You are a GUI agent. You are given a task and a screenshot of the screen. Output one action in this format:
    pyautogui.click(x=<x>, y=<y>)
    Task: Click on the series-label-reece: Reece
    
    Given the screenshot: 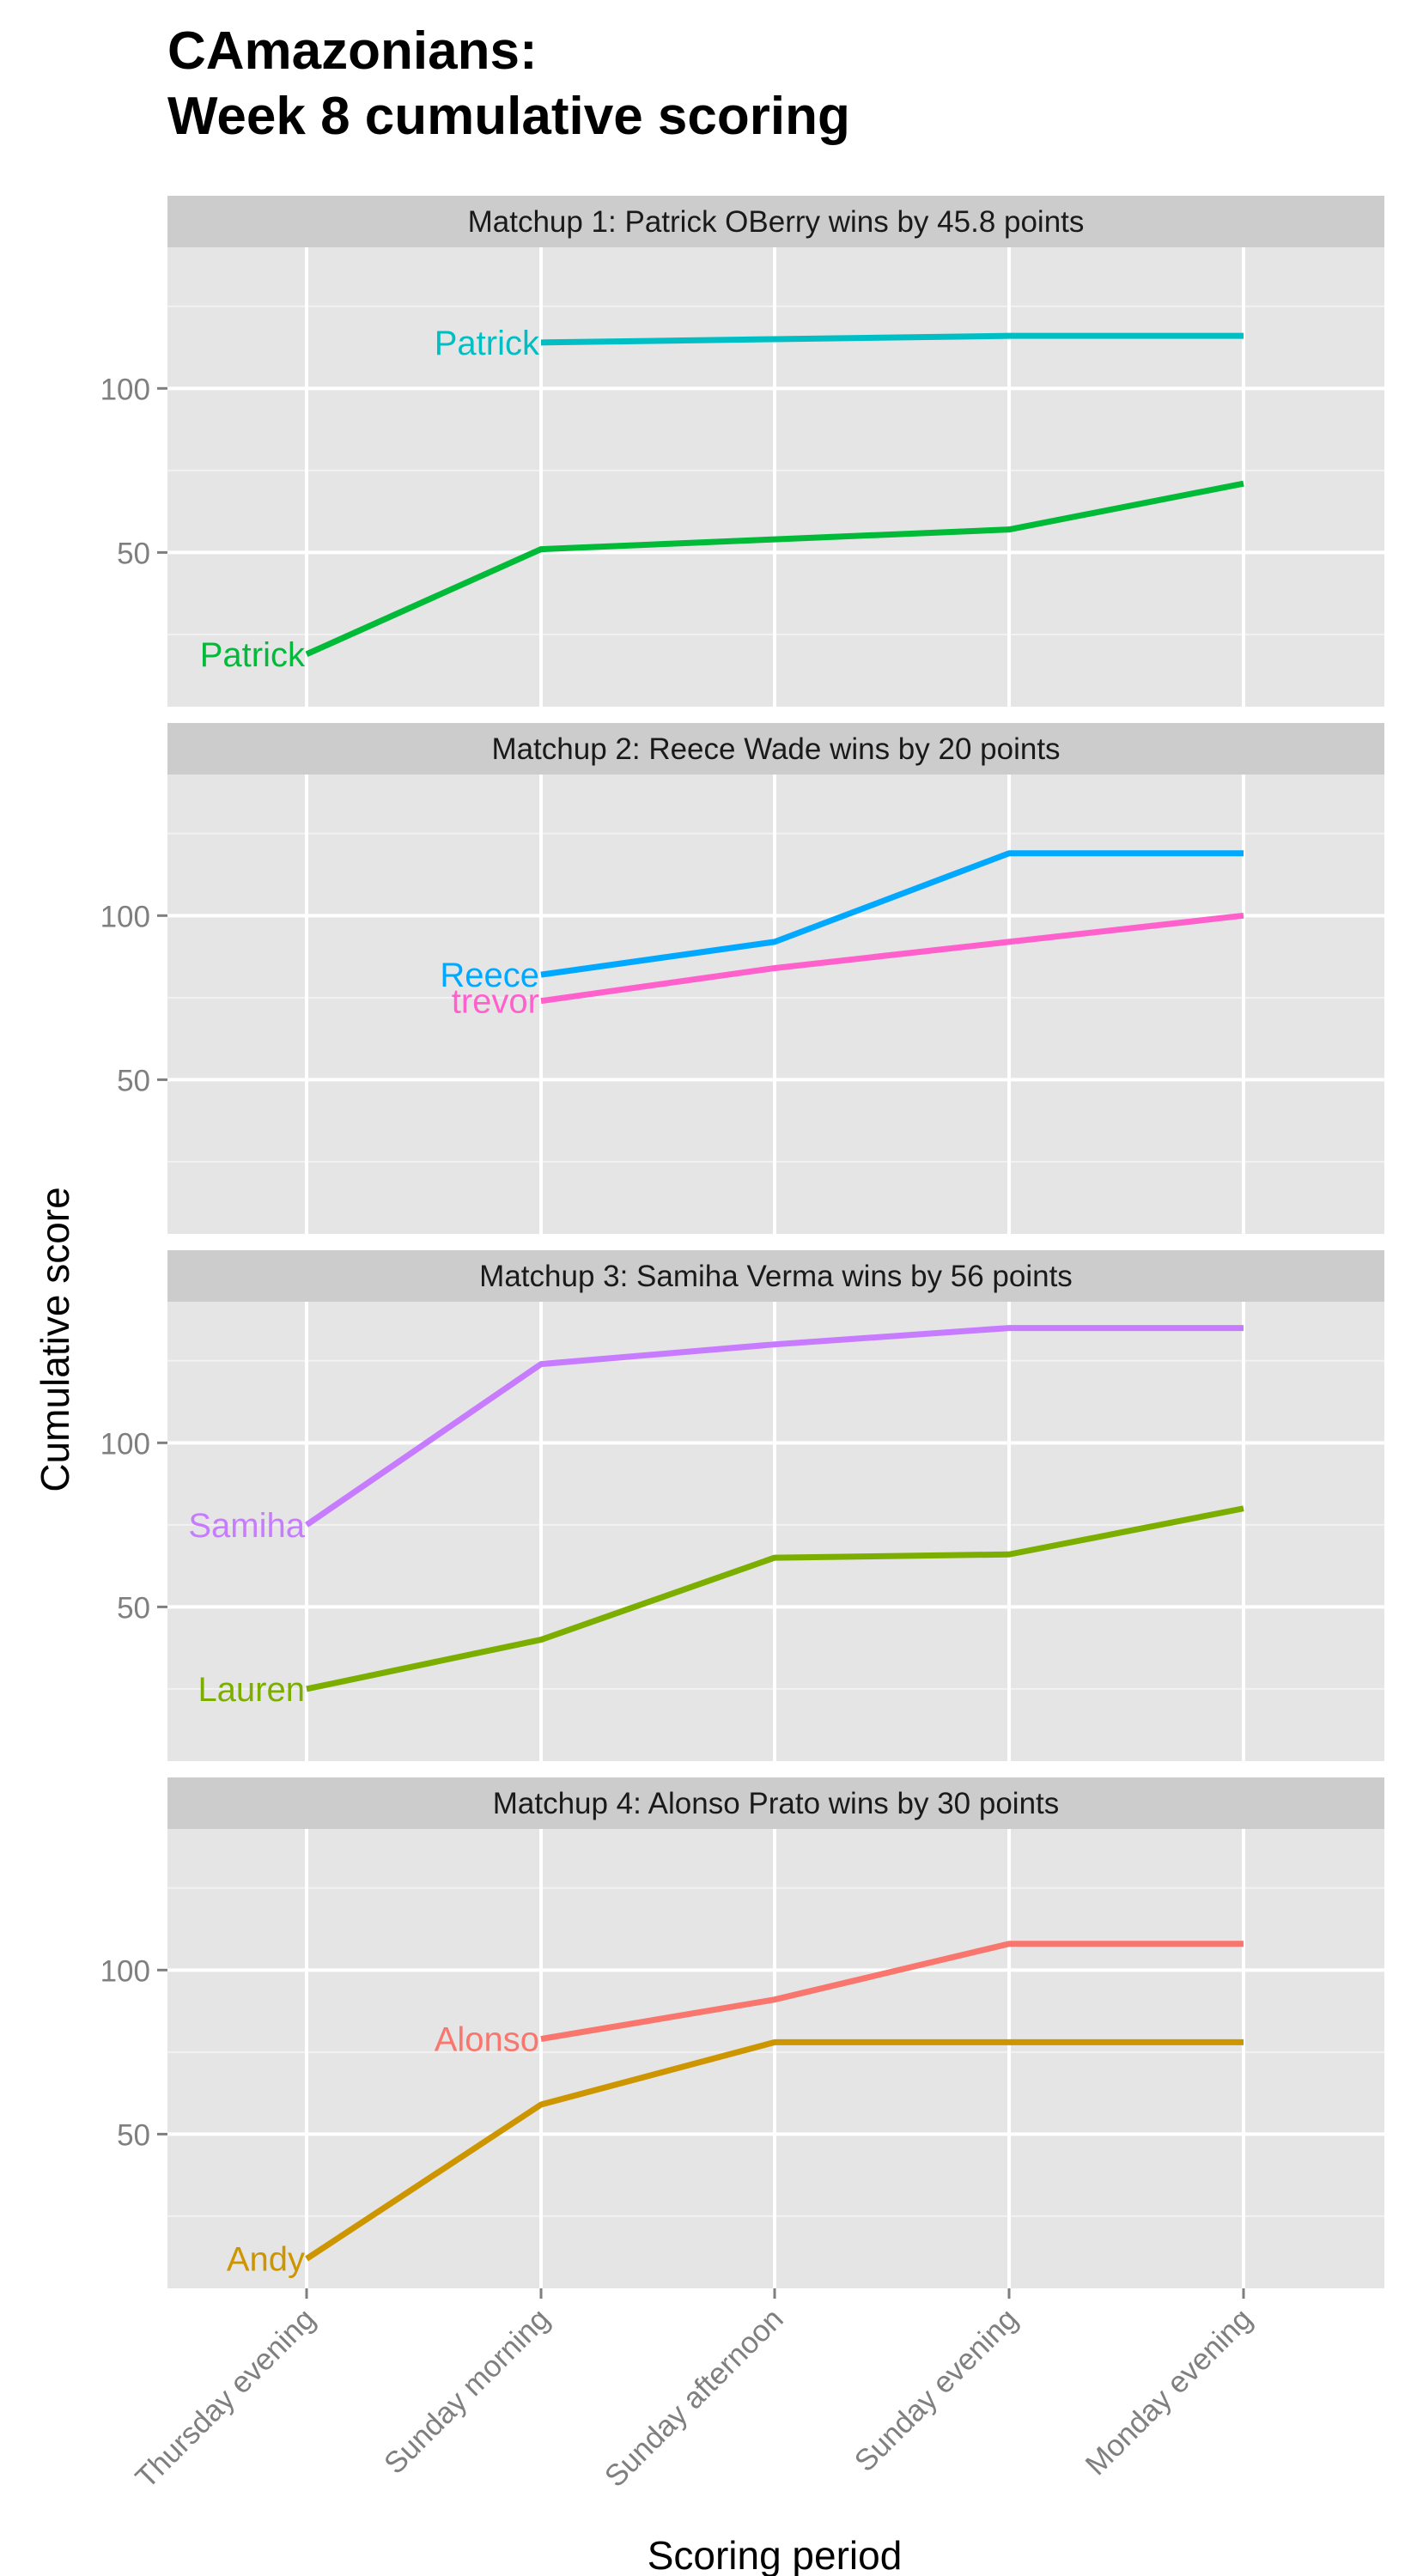 What is the action you would take?
    pyautogui.click(x=489, y=976)
    